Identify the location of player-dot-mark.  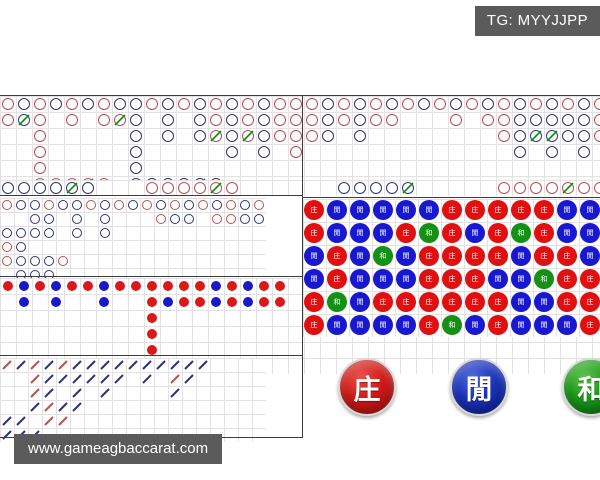
(56, 286).